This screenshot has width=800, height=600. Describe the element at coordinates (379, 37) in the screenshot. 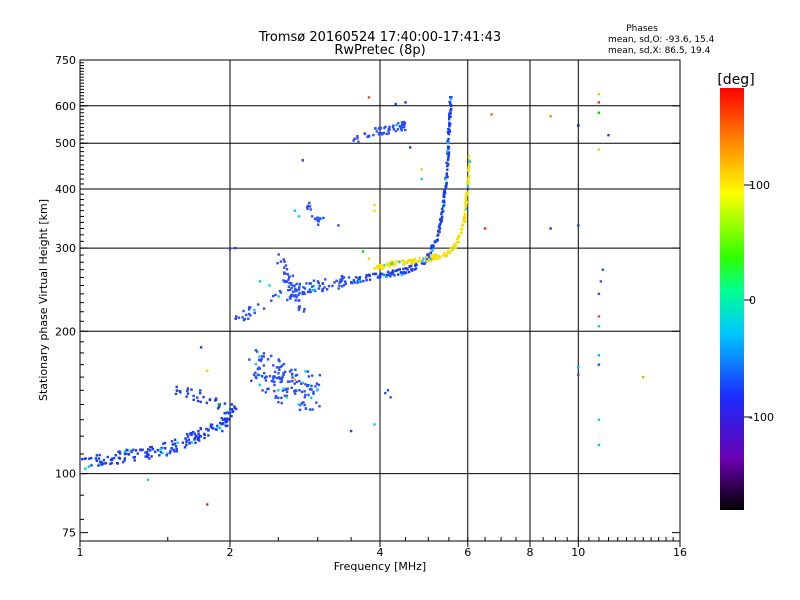

I see `chart-title: Tromsø 20160524 17:40:00-17:41:43` at that location.